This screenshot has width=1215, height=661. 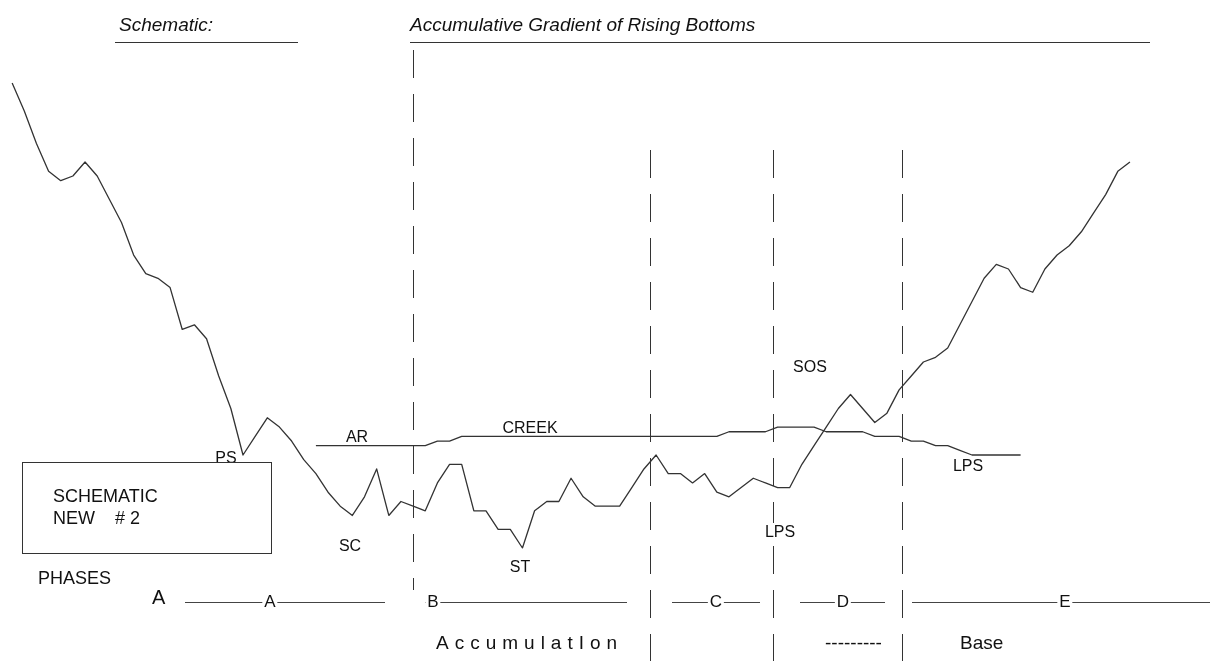 What do you see at coordinates (105, 507) in the screenshot?
I see `annotation: SCHEMATIC NEW # 2` at bounding box center [105, 507].